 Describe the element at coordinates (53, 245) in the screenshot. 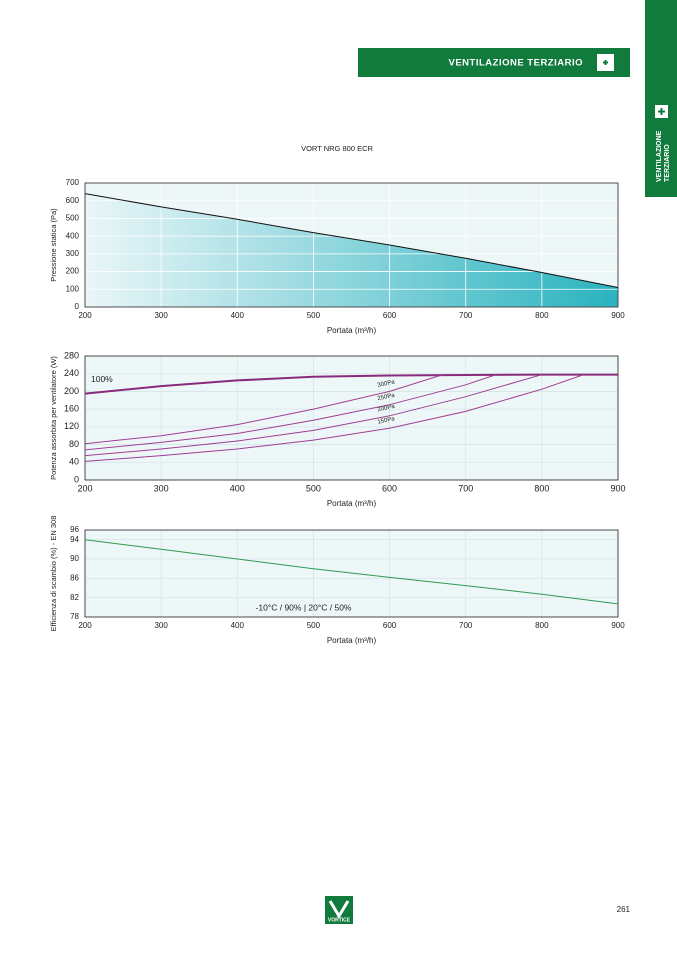

I see `y-axis-label: Pressione statica (Pa)` at that location.